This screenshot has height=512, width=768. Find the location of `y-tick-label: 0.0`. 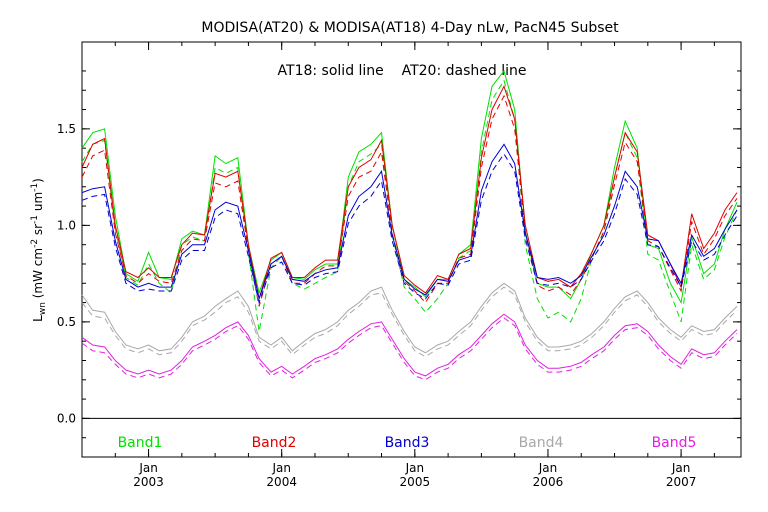

y-tick-label: 0.0 is located at coordinates (66, 418).